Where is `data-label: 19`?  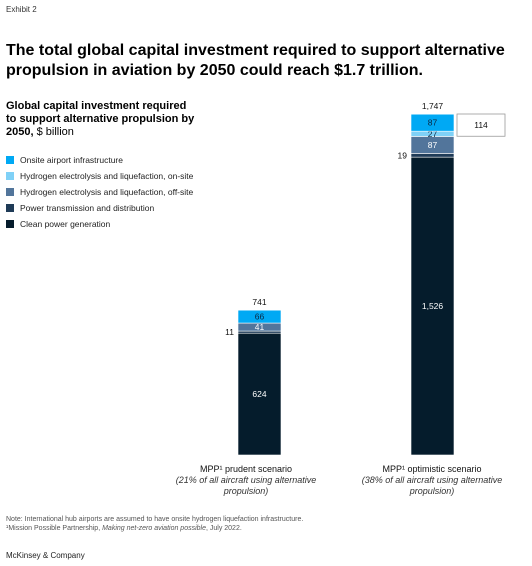 data-label: 19 is located at coordinates (403, 155).